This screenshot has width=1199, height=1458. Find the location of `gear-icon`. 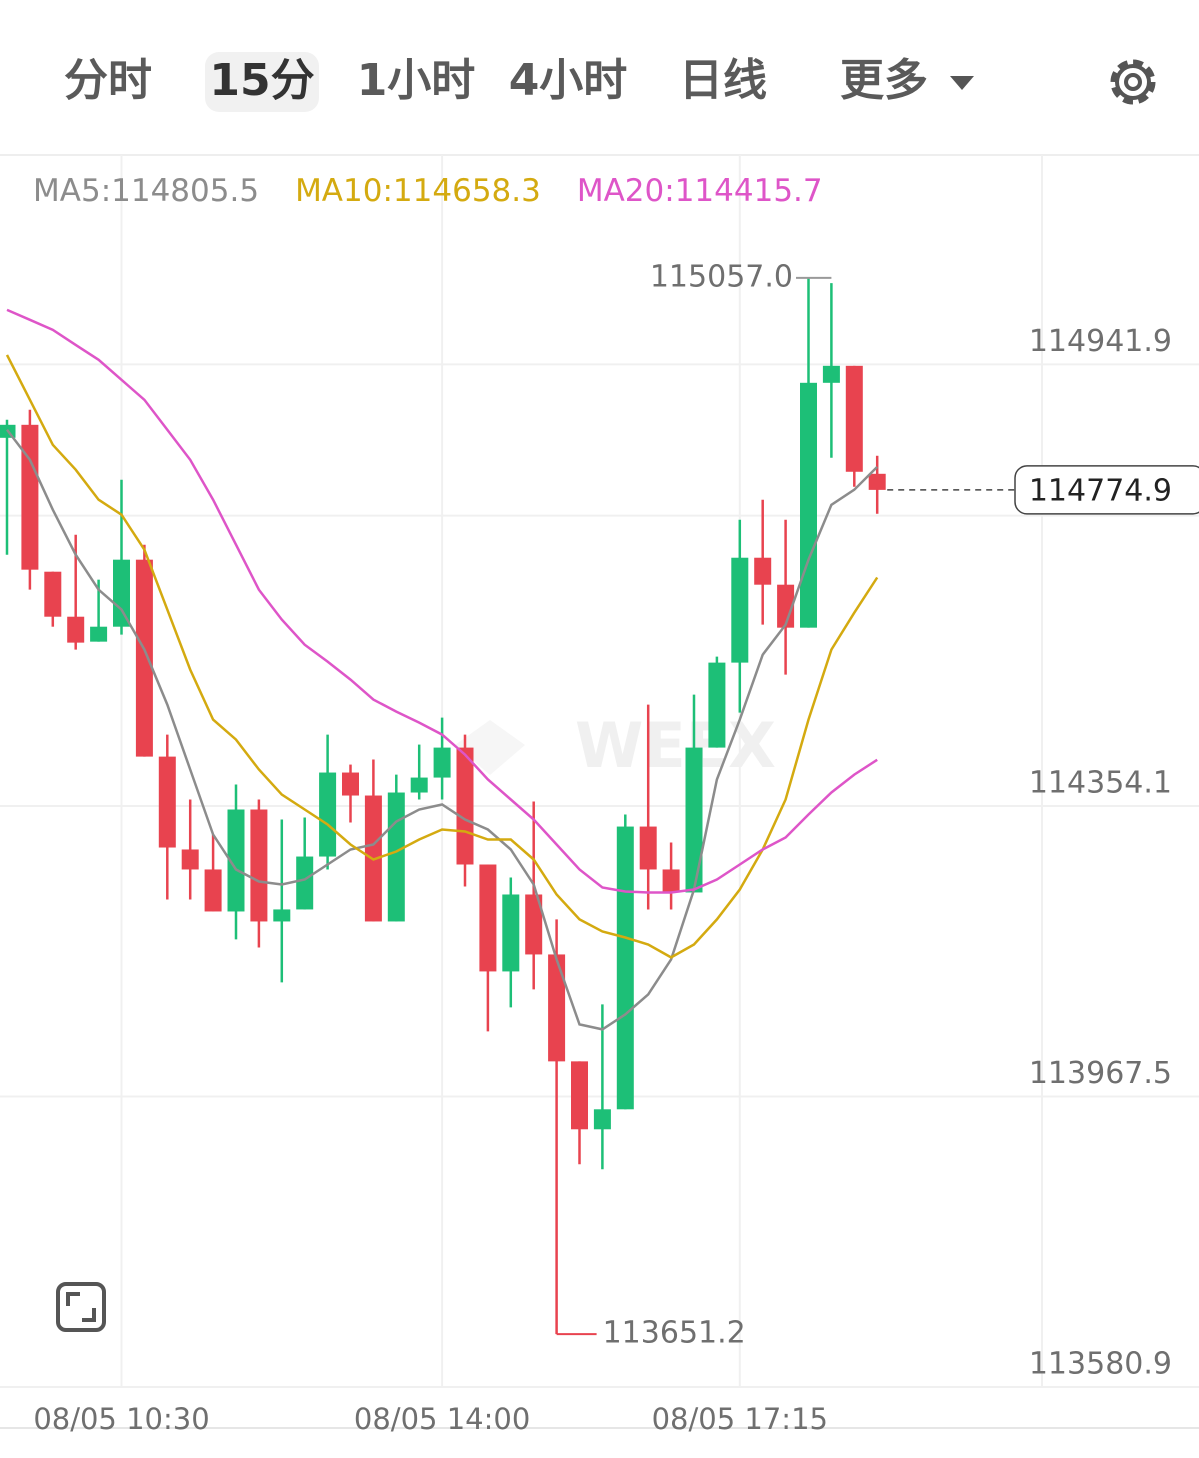

gear-icon is located at coordinates (1133, 82).